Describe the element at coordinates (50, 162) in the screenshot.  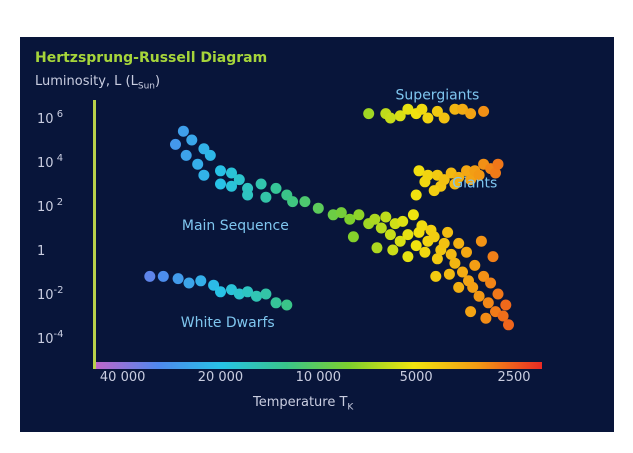
I see `y-tick-label: 10 4` at that location.